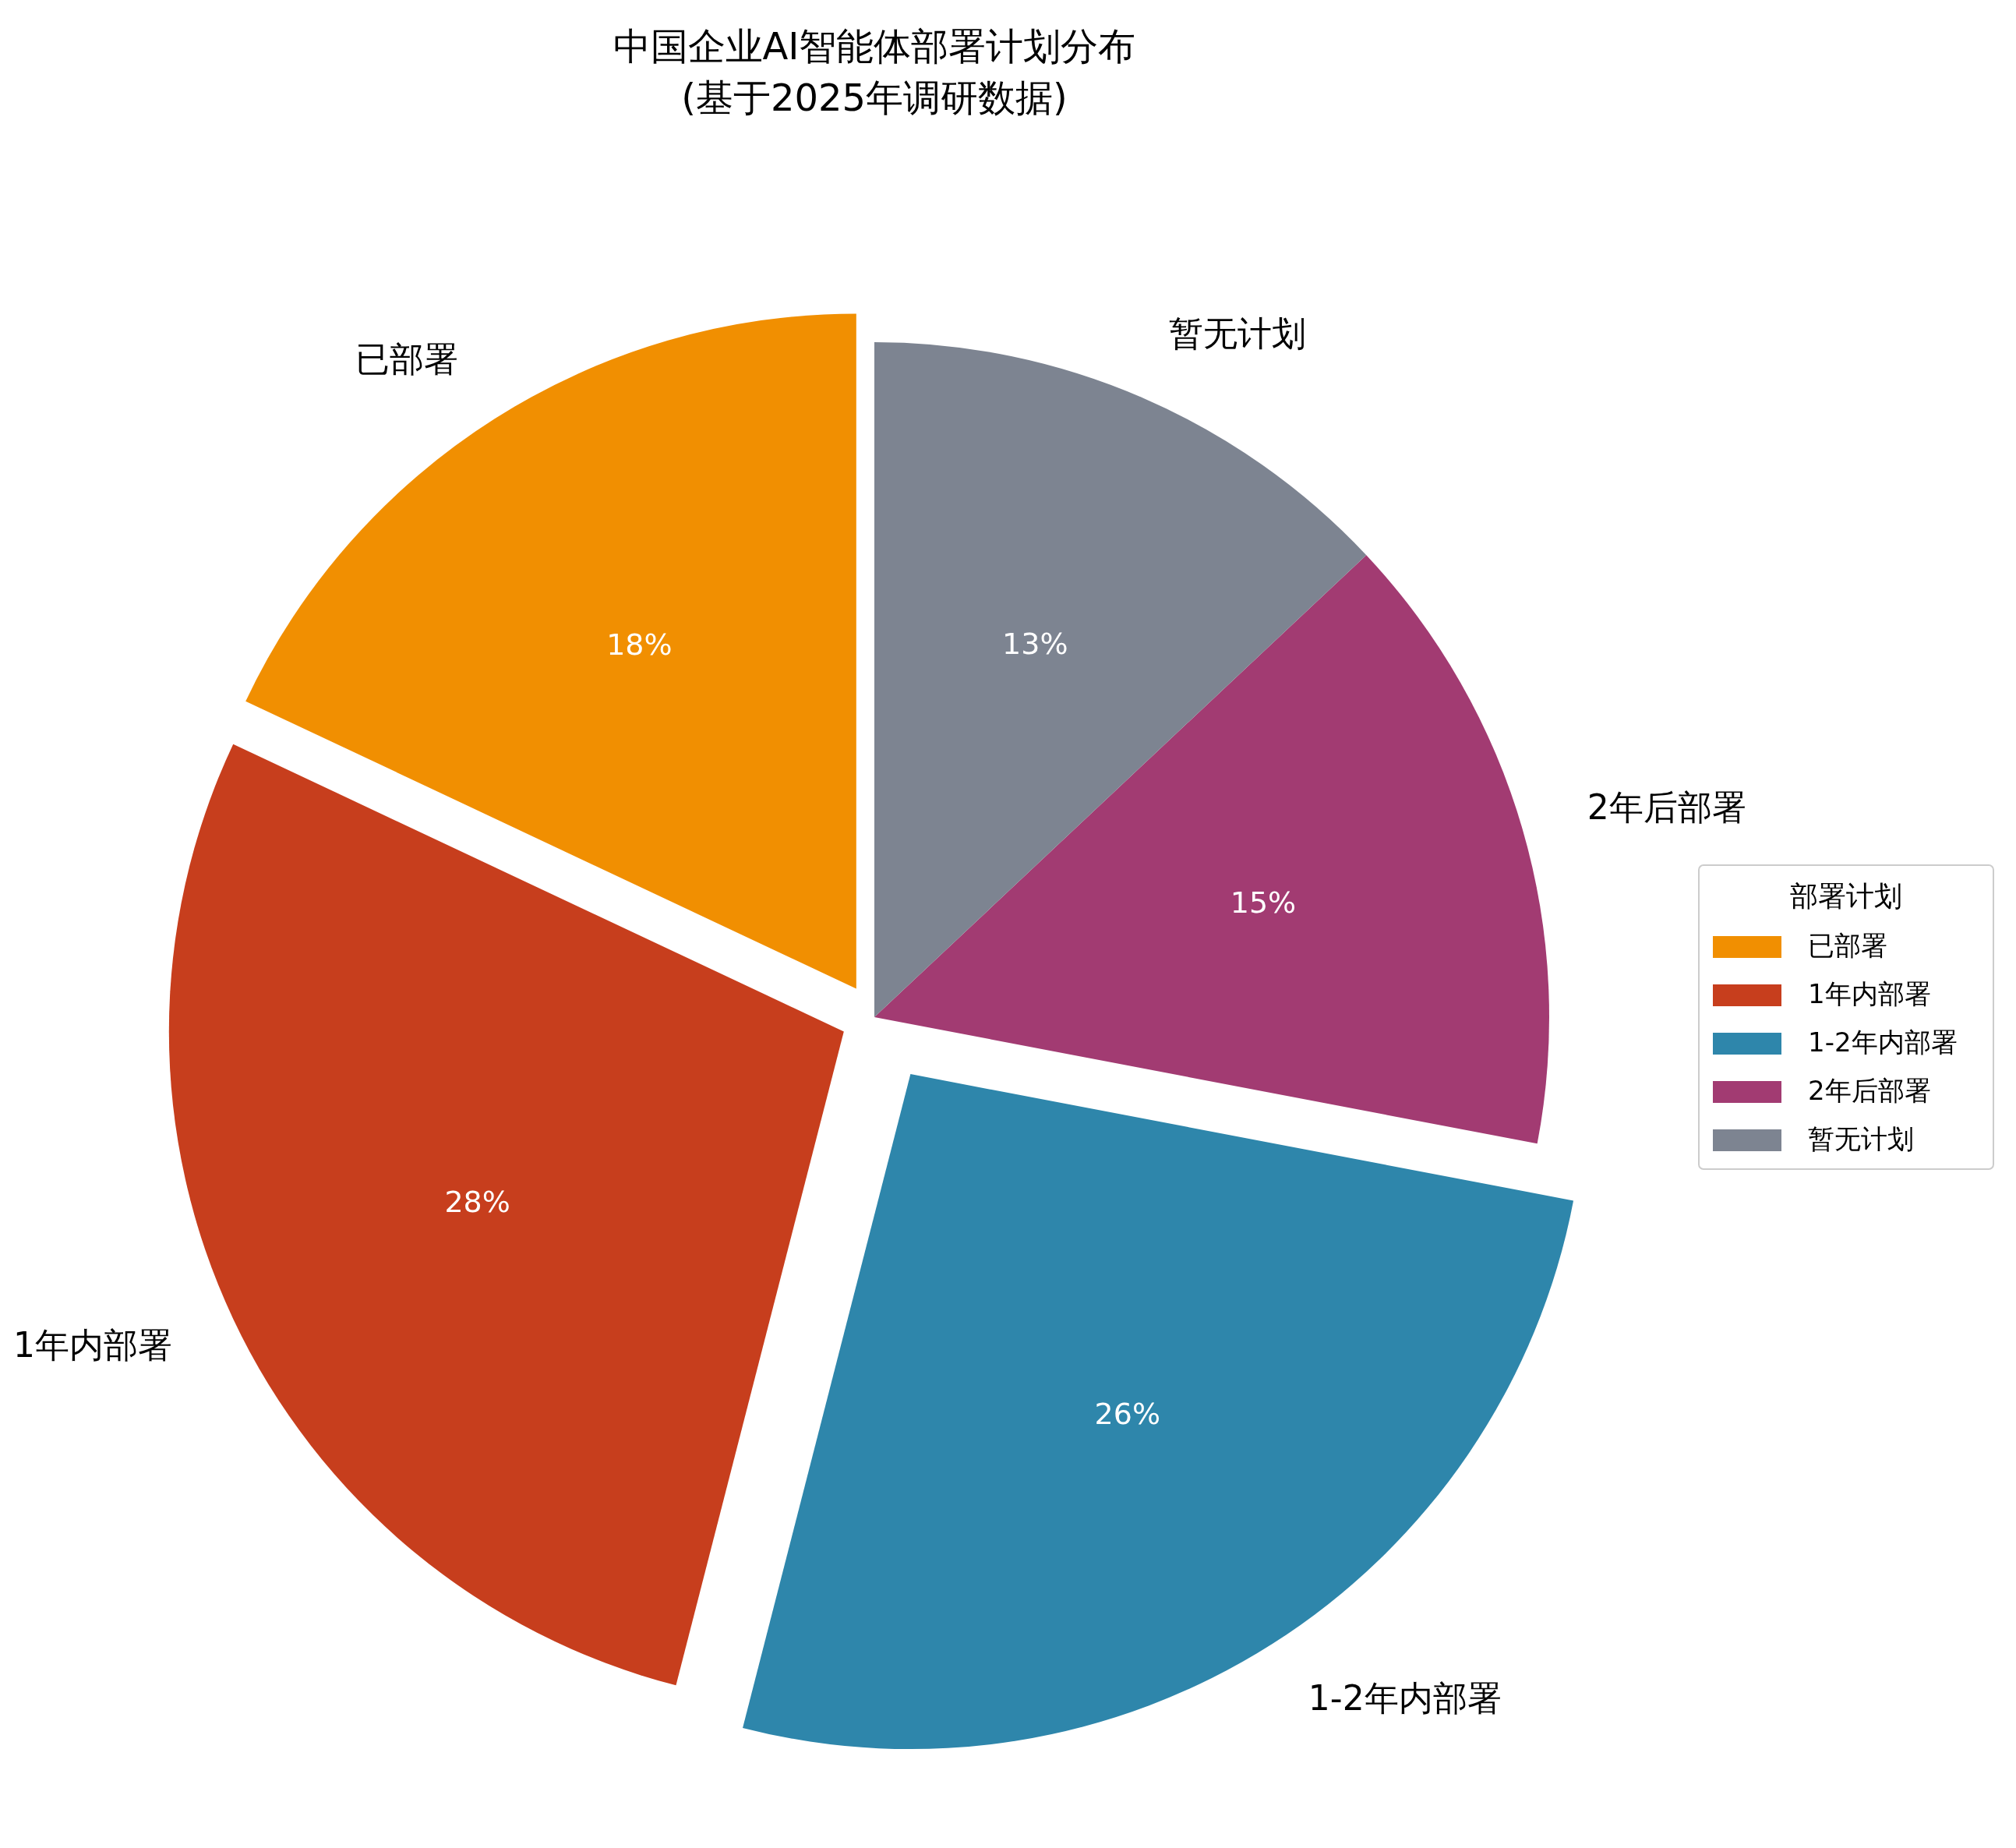 The image size is (2016, 1848). I want to click on data-label: 28%, so click(477, 1202).